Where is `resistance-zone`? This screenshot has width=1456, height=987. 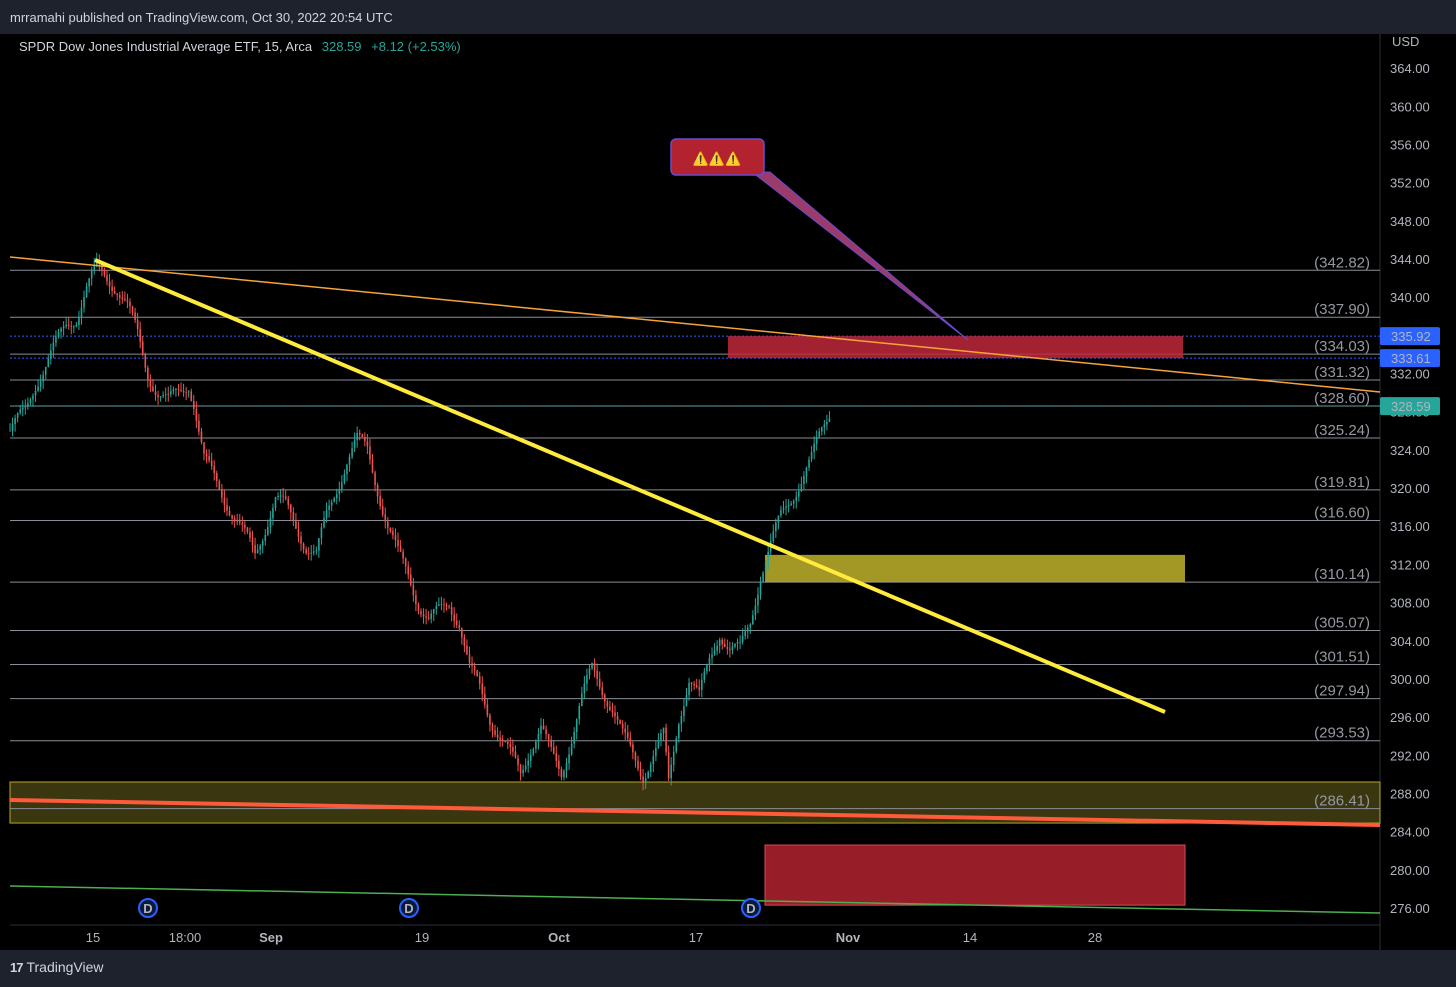 resistance-zone is located at coordinates (955, 347).